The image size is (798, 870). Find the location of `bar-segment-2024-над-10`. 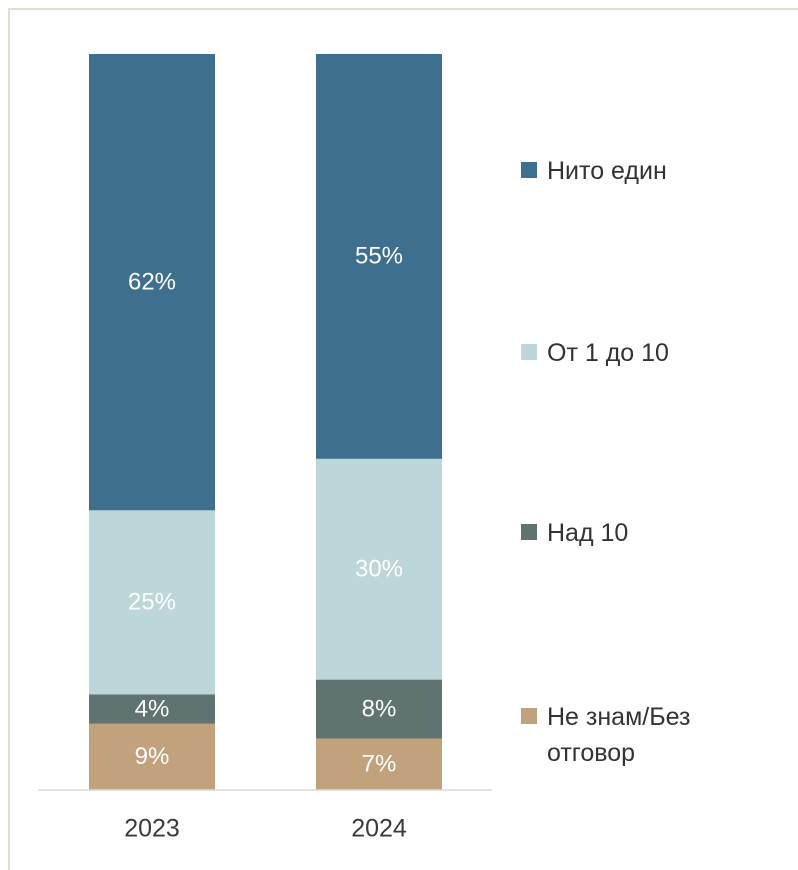

bar-segment-2024-над-10 is located at coordinates (379, 709).